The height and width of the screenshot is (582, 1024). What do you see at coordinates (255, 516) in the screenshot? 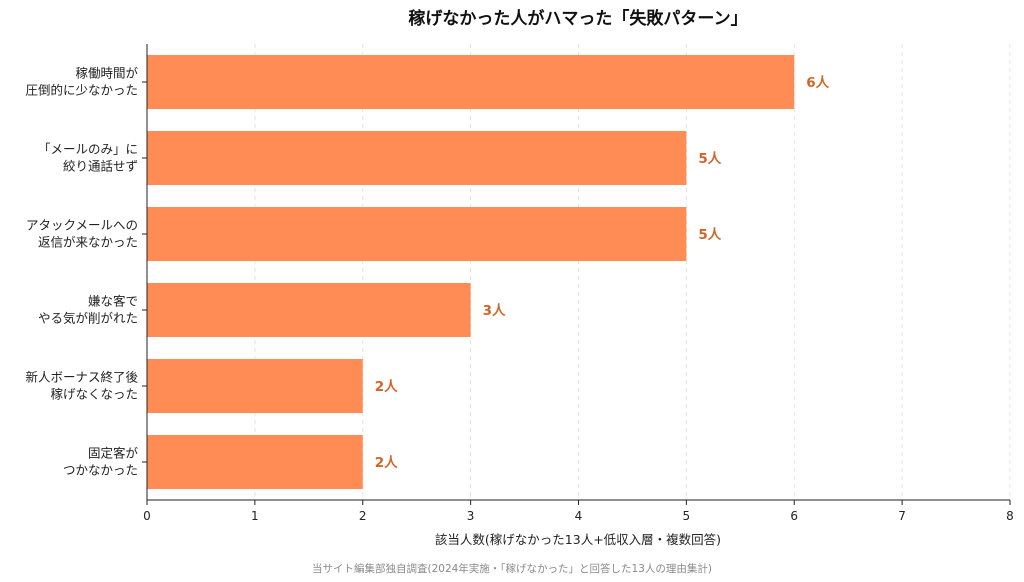
I see `x-tick-label: 1` at bounding box center [255, 516].